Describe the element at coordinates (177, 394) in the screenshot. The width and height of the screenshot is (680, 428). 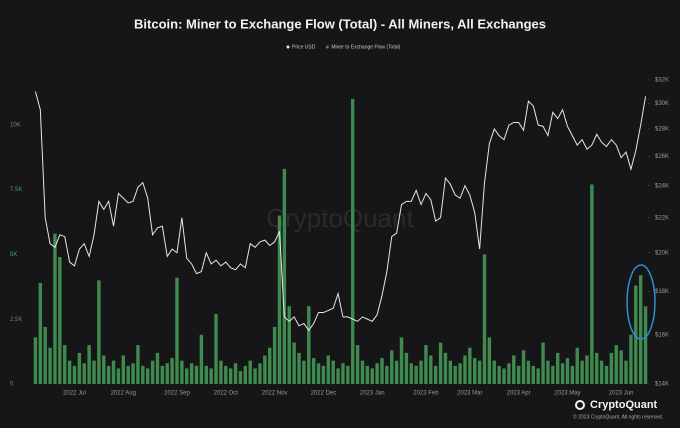
I see `x-tick-label: 2022 Sep` at that location.